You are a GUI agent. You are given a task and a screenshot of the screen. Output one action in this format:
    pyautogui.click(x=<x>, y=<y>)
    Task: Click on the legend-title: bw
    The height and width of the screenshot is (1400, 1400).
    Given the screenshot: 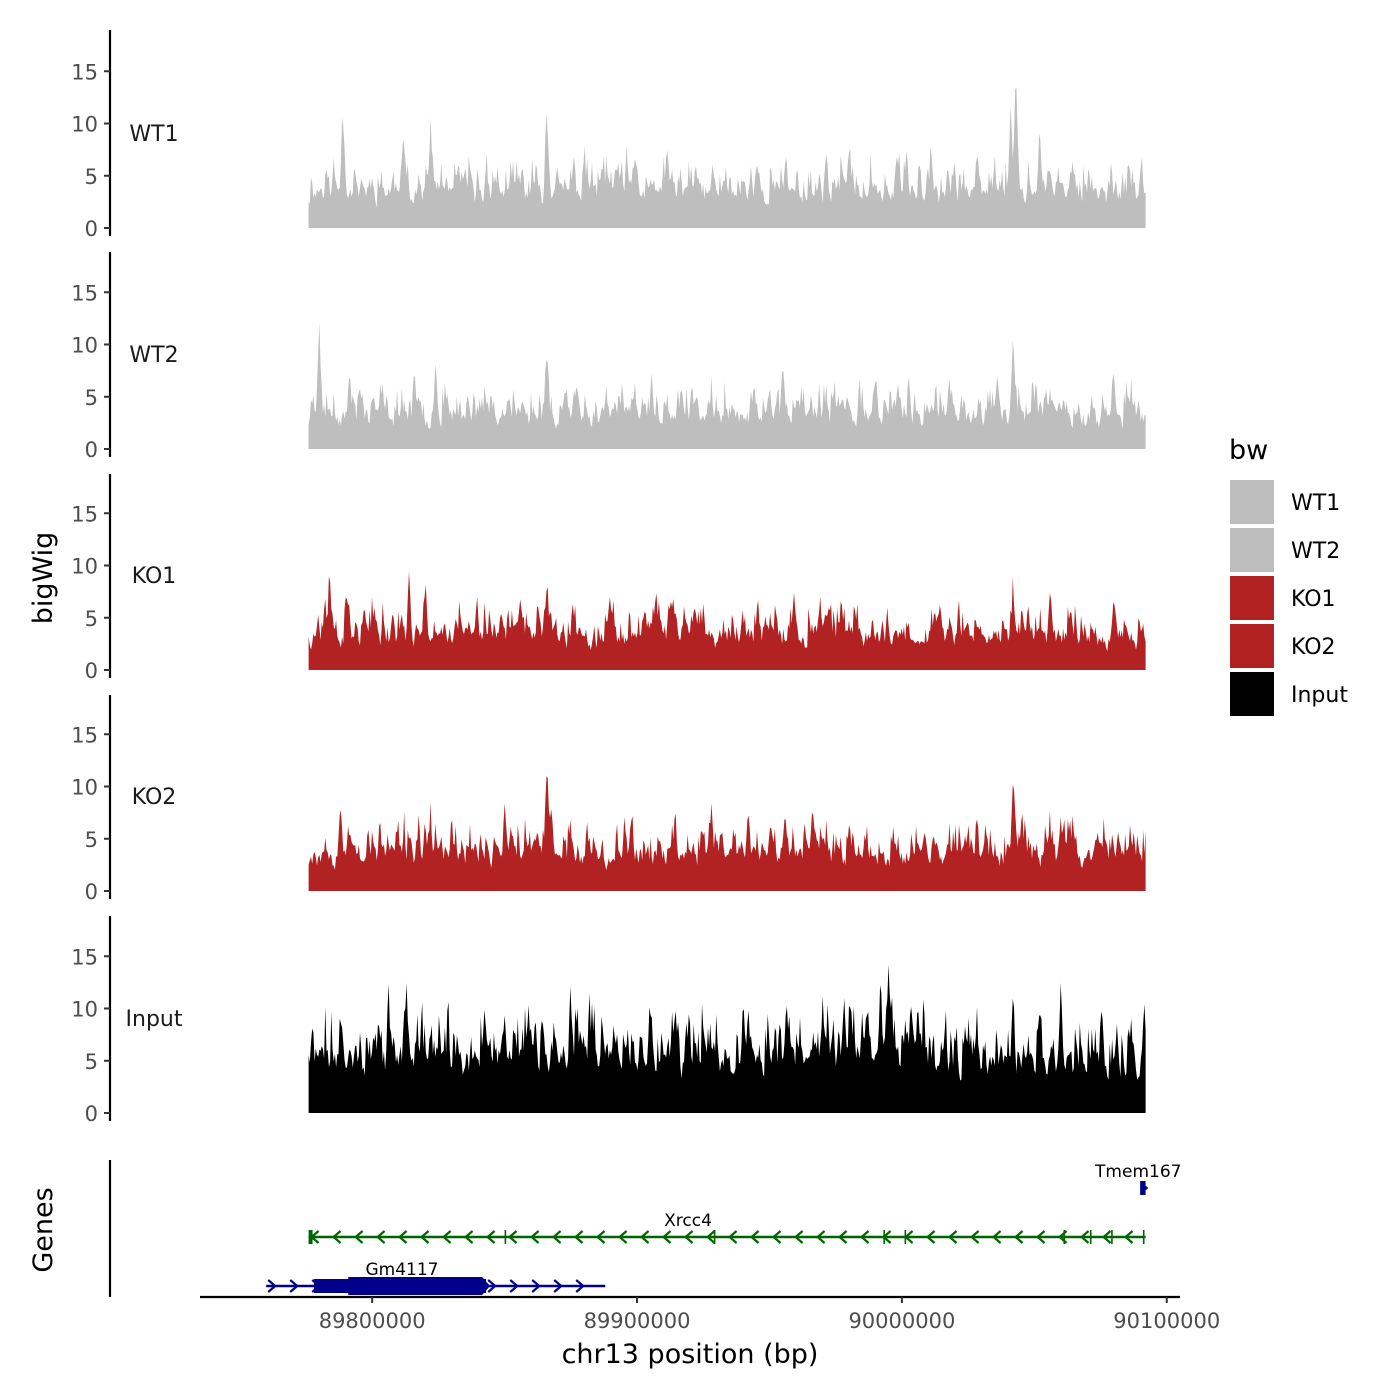 What is the action you would take?
    pyautogui.click(x=1248, y=450)
    